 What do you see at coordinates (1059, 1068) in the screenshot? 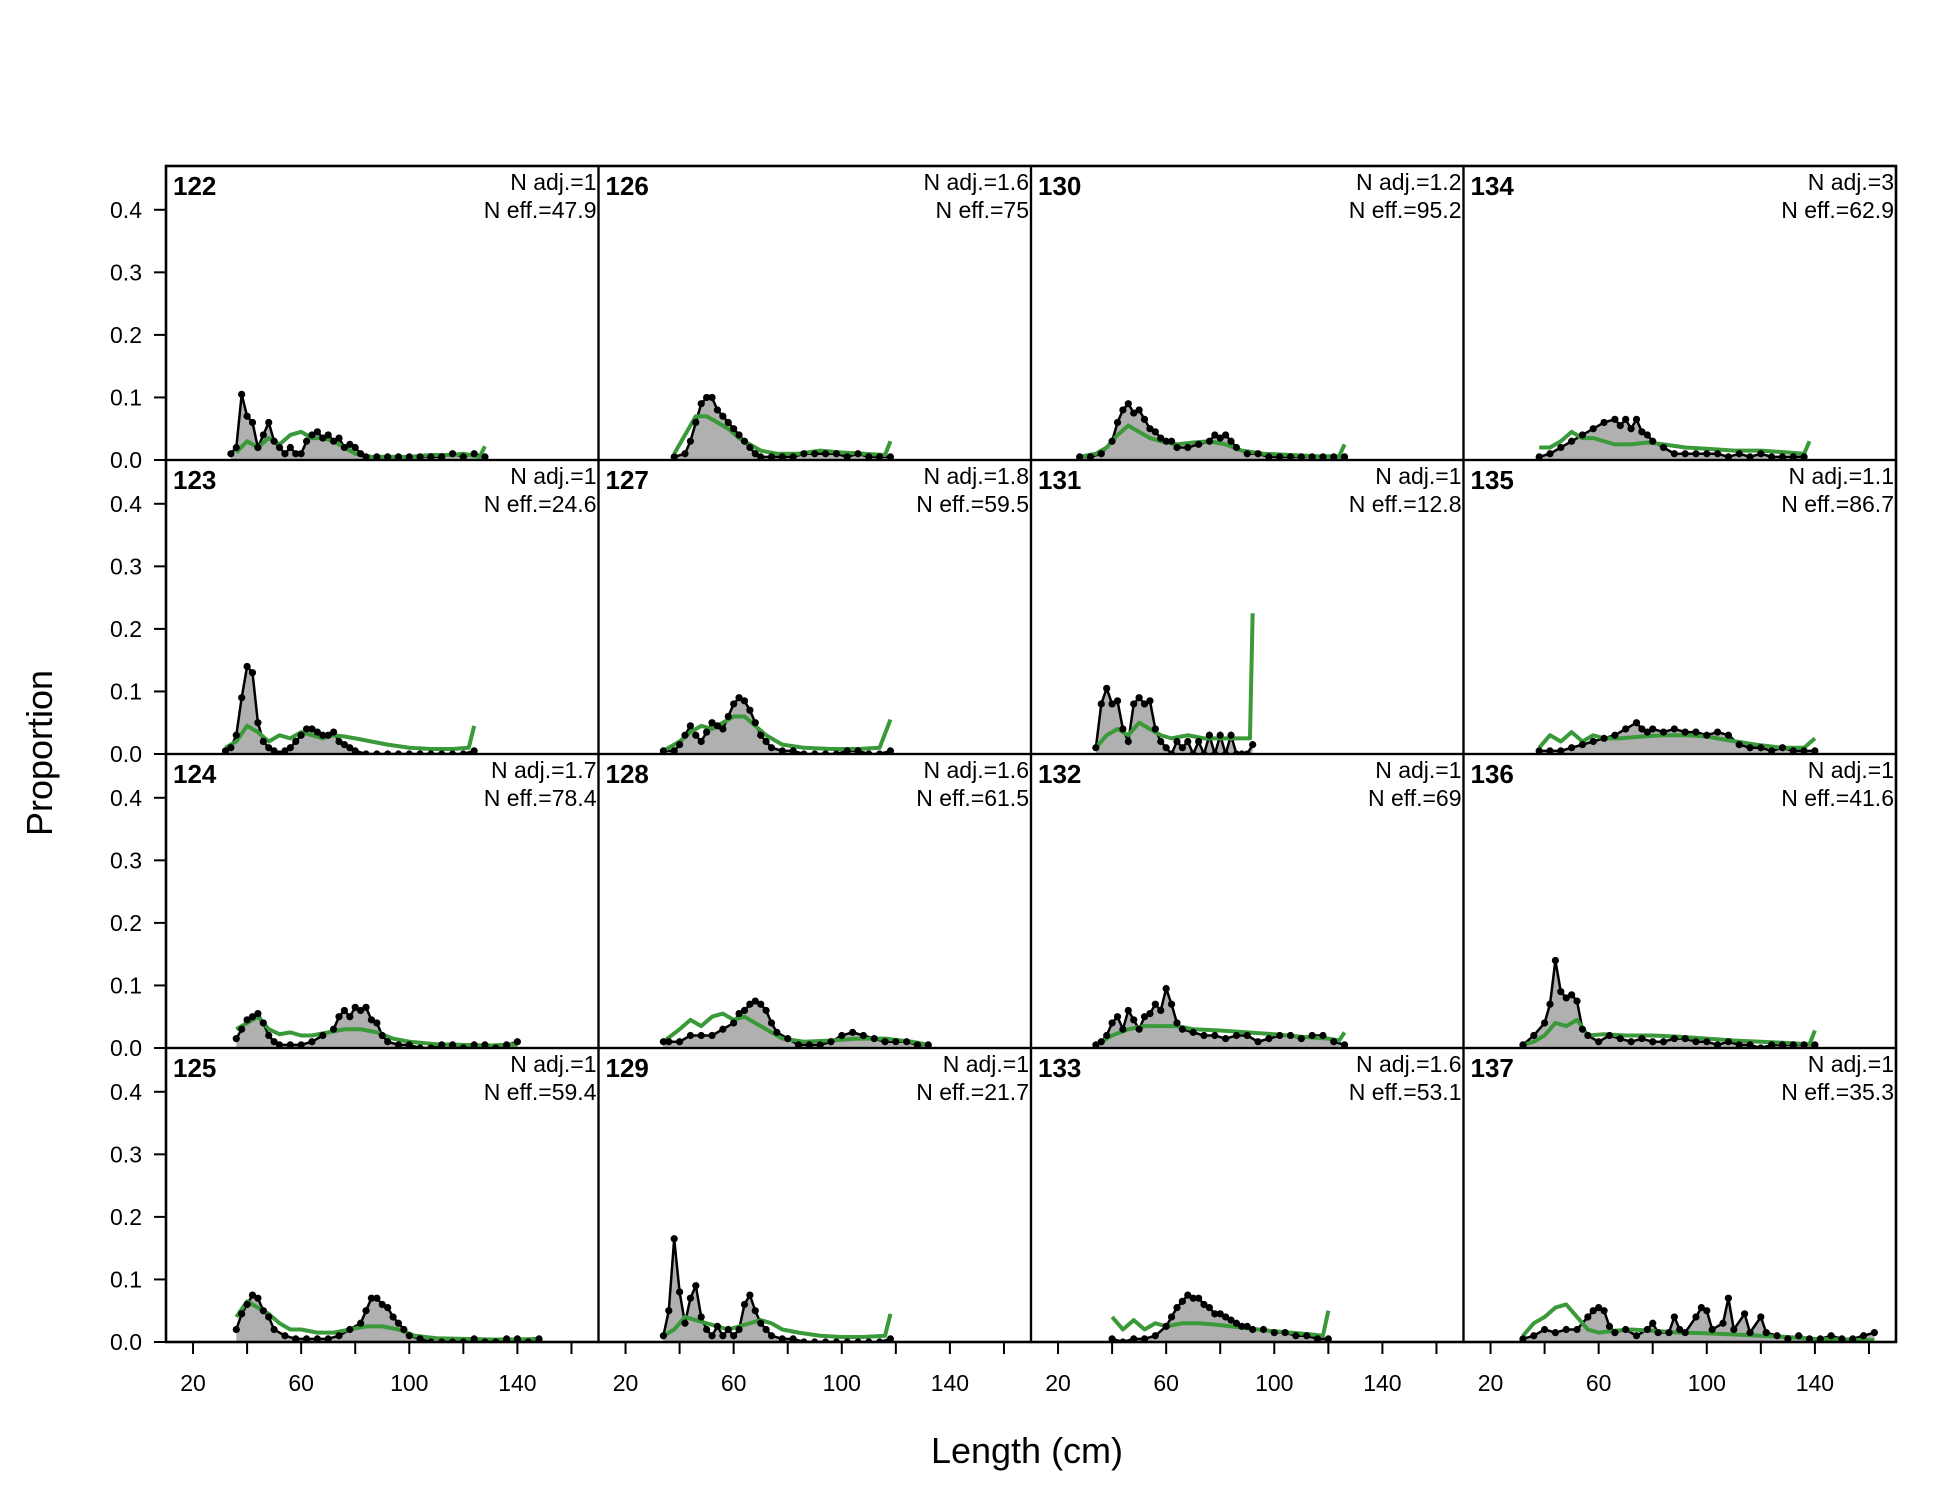
I see `panel-label: 133` at bounding box center [1059, 1068].